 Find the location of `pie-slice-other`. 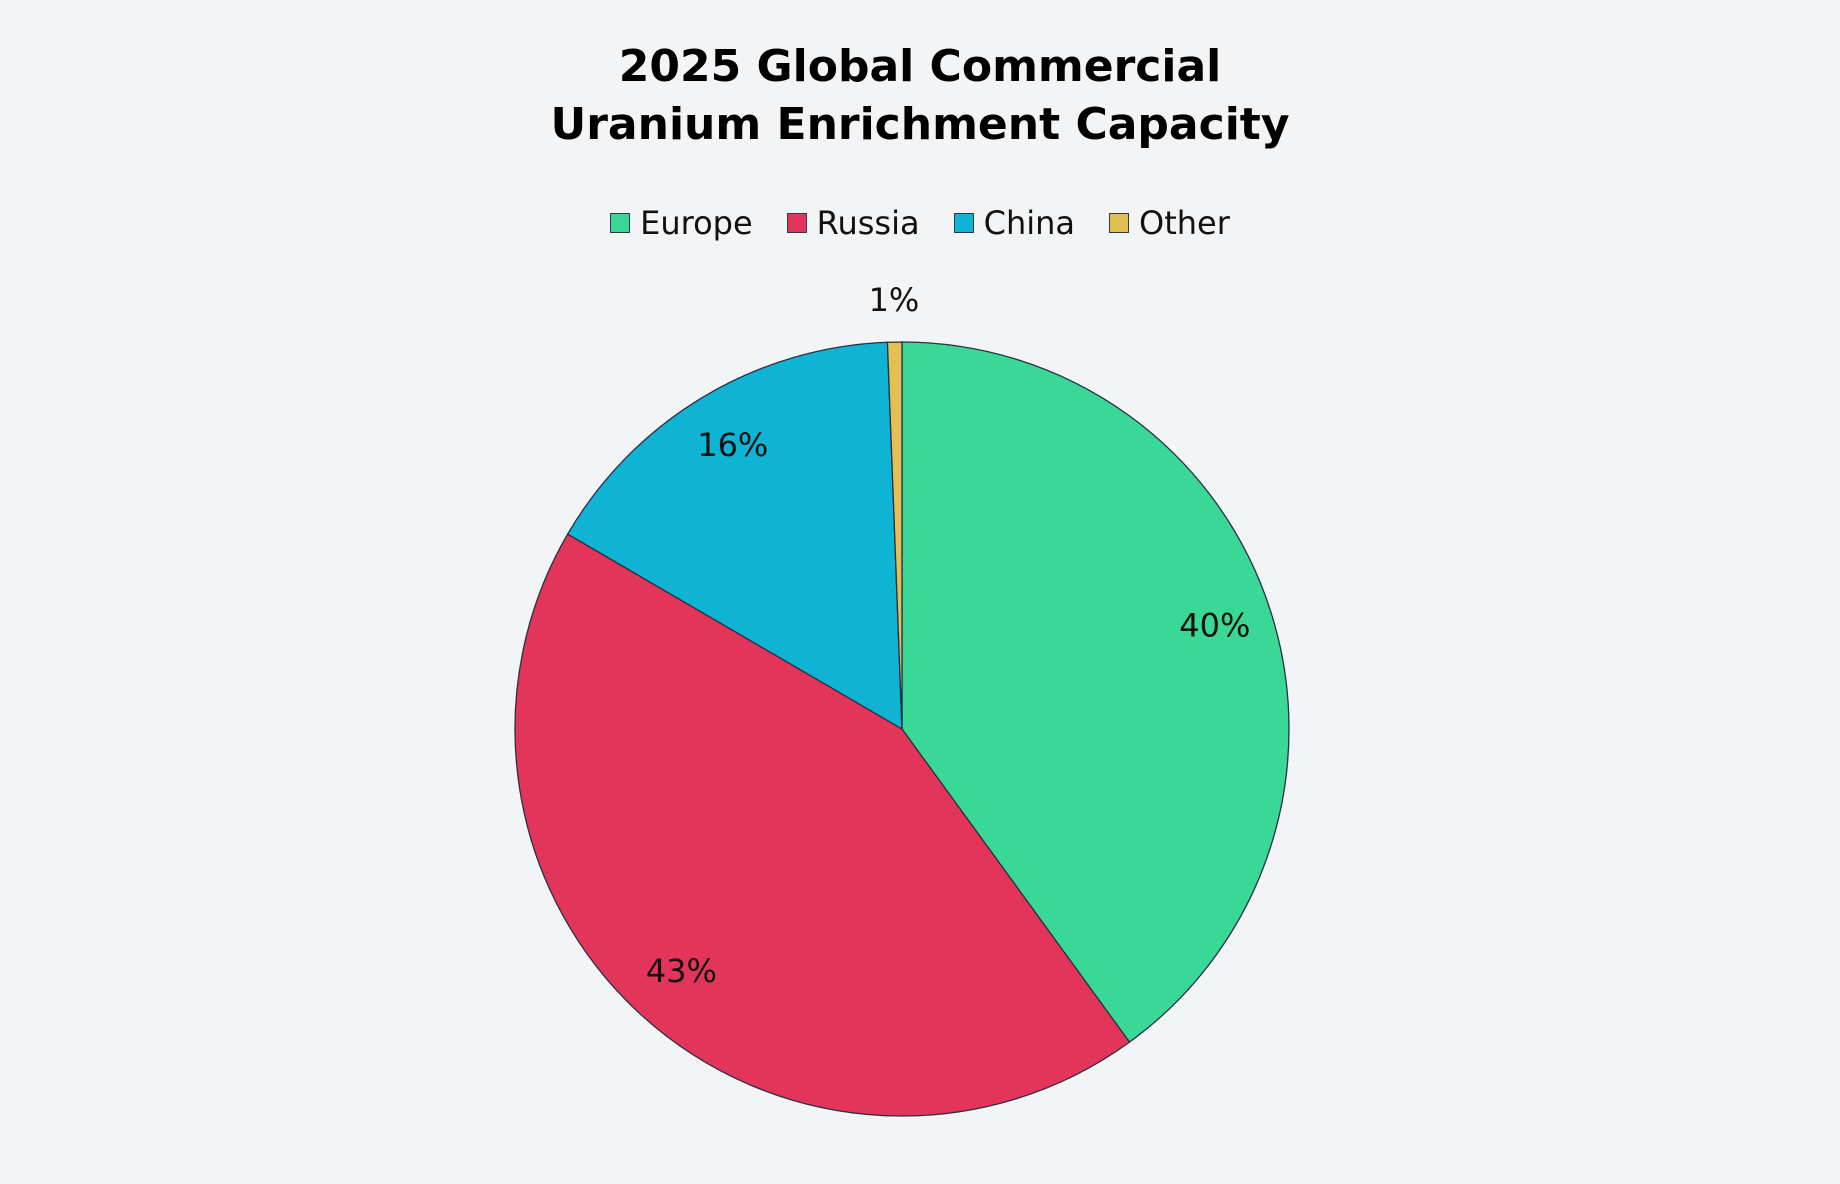

pie-slice-other is located at coordinates (894, 535).